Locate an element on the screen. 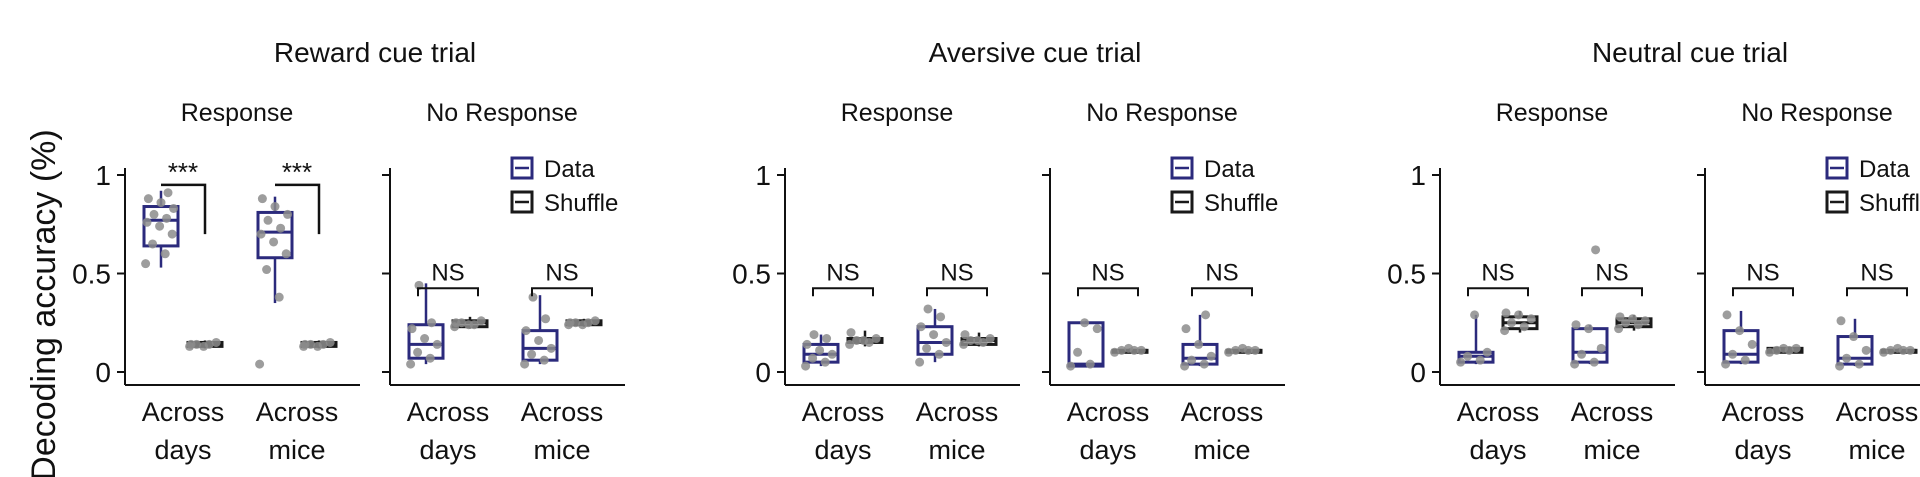 This screenshot has height=477, width=1920. panel-subtitle: No Response is located at coordinates (501, 113).